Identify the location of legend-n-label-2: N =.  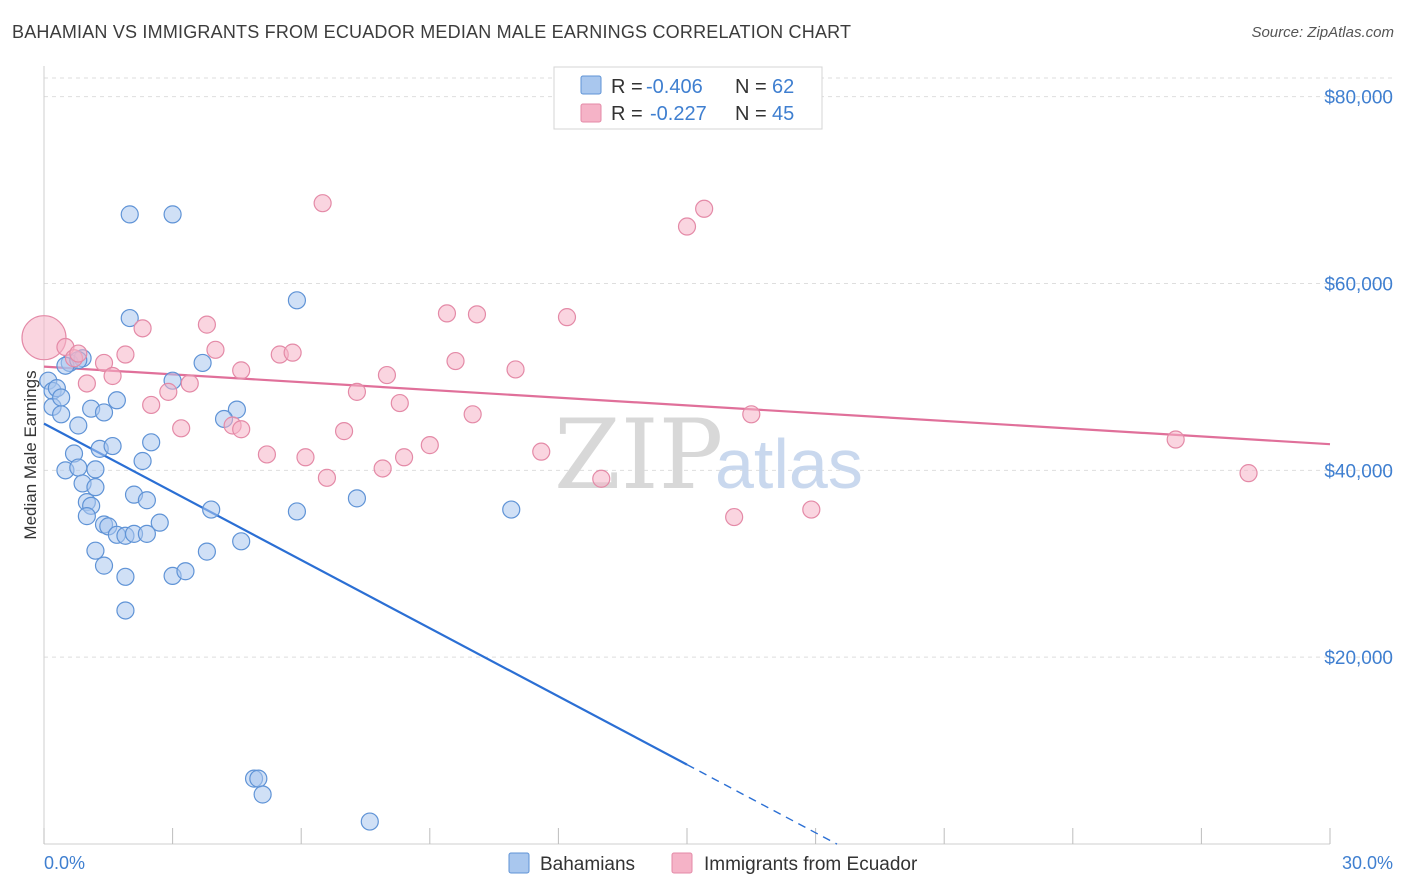
(751, 114).